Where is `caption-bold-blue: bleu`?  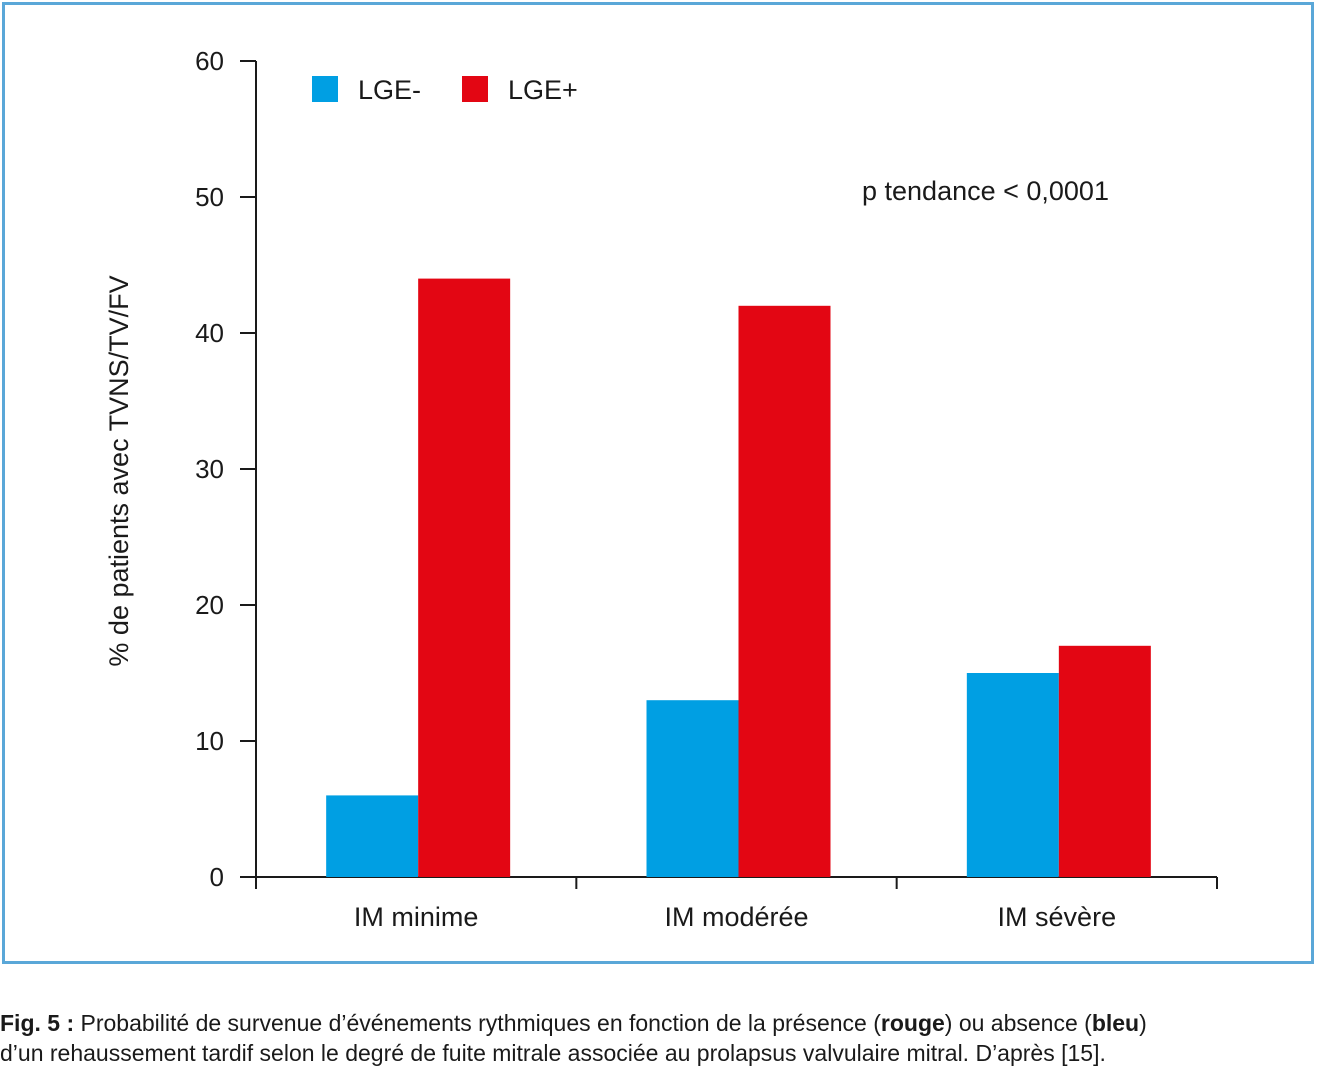
caption-bold-blue: bleu is located at coordinates (1115, 1023).